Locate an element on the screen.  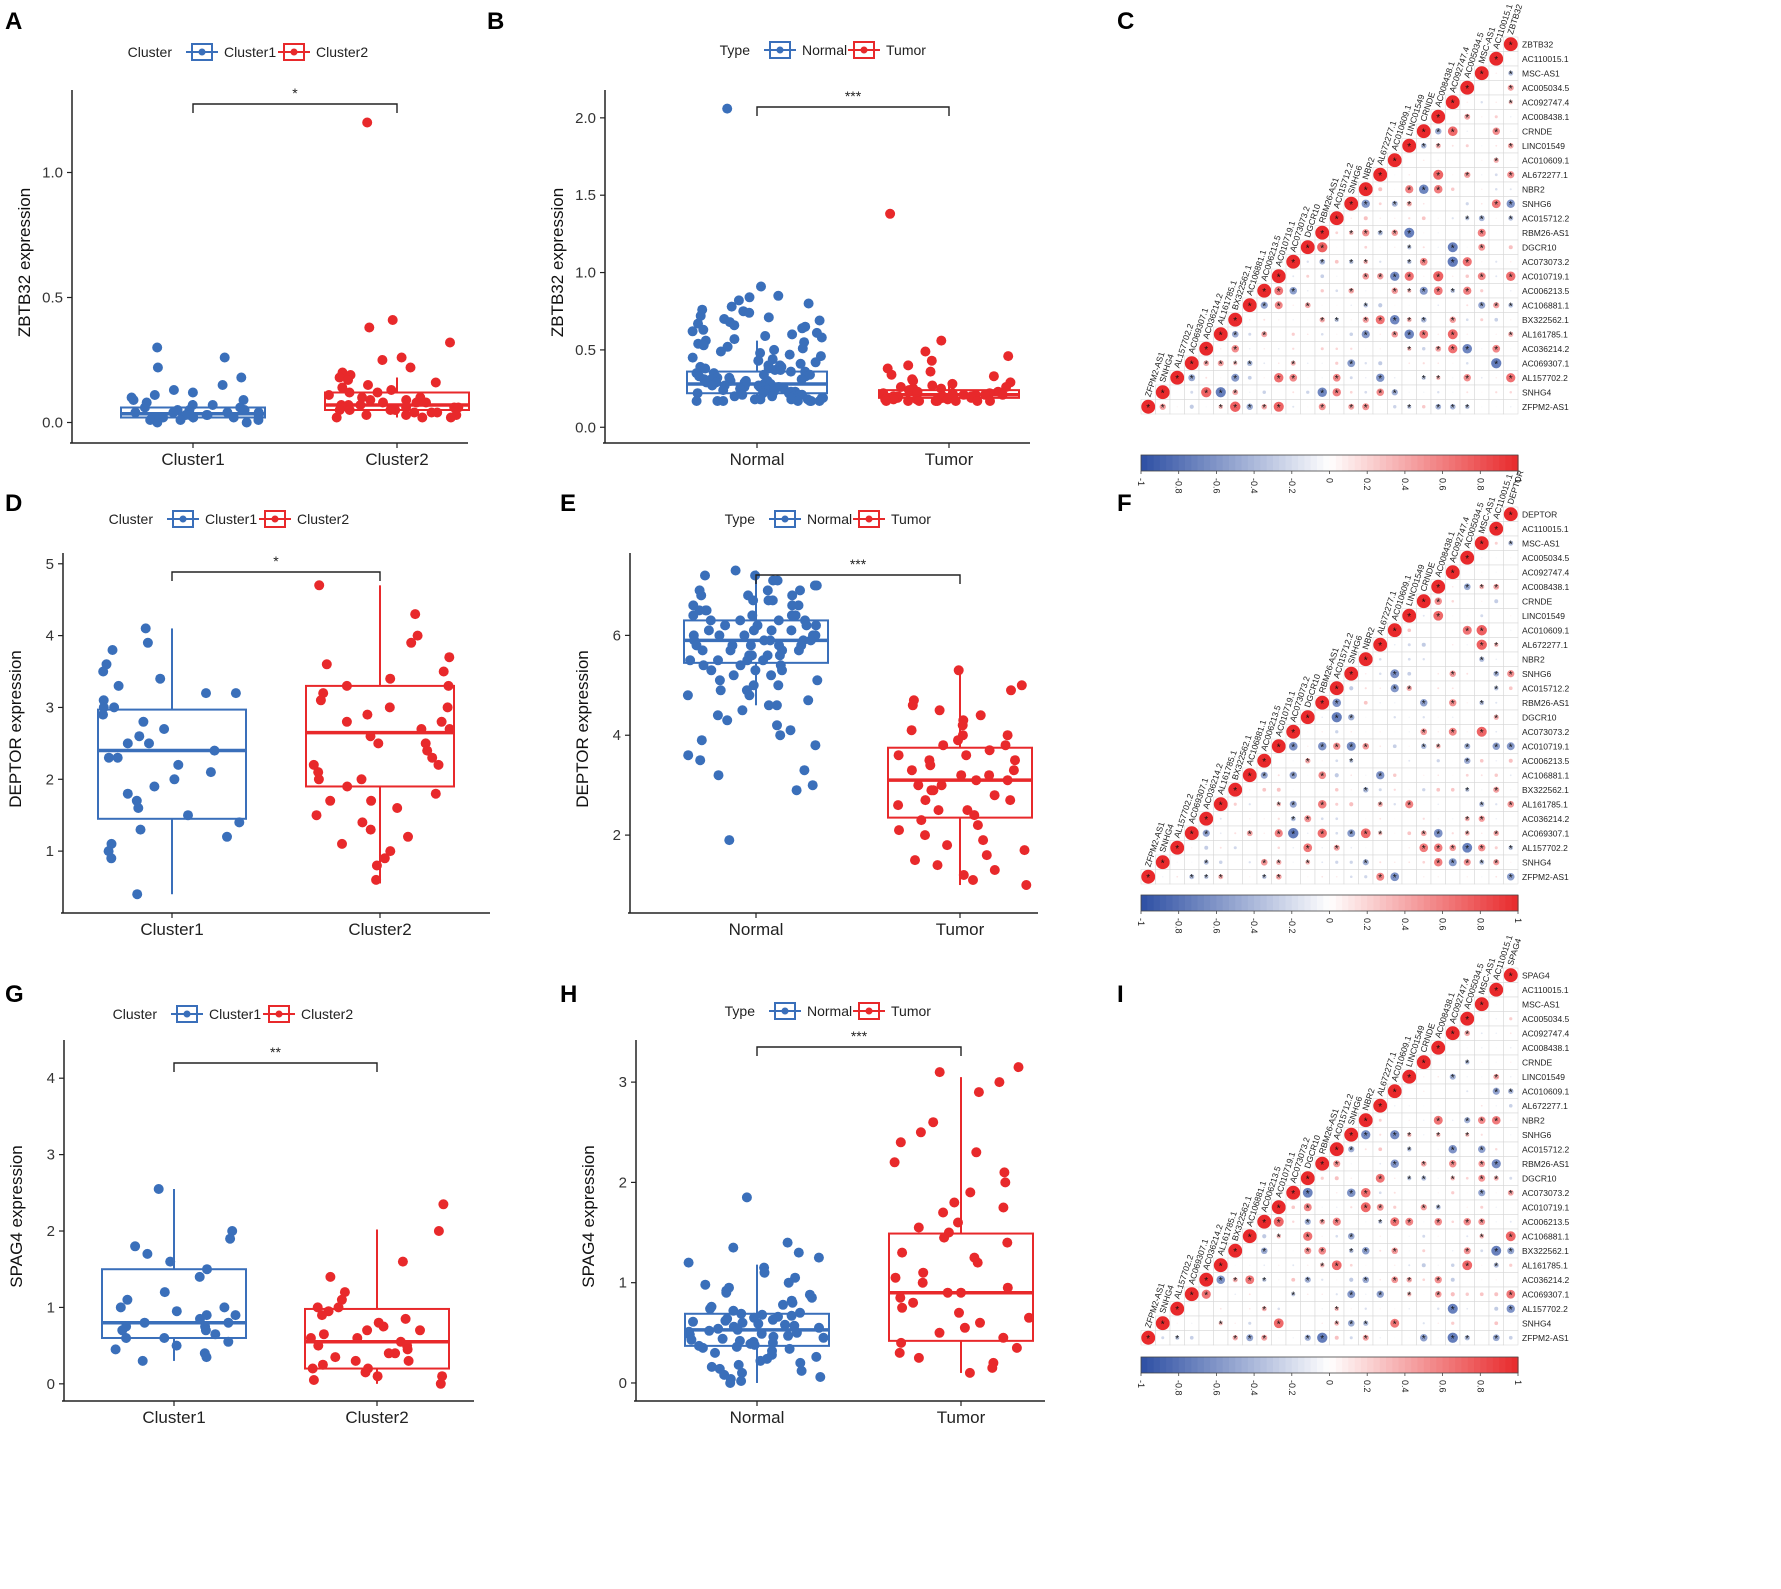
row-label: SNHG4 is located at coordinates (1537, 1323).